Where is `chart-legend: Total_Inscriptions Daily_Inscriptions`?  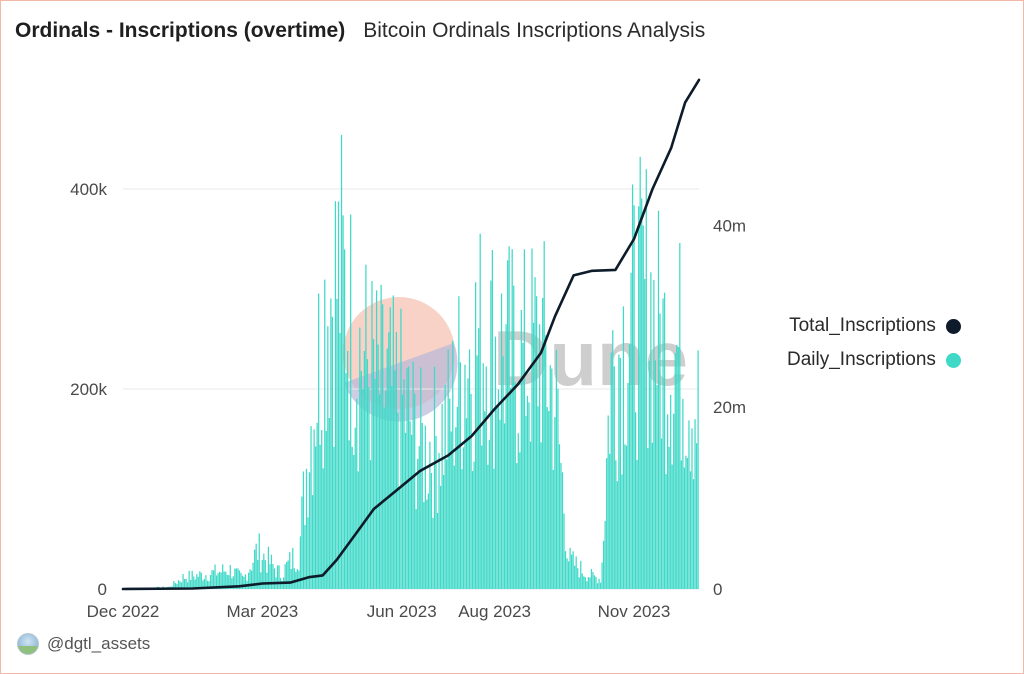 chart-legend: Total_Inscriptions Daily_Inscriptions is located at coordinates (874, 343).